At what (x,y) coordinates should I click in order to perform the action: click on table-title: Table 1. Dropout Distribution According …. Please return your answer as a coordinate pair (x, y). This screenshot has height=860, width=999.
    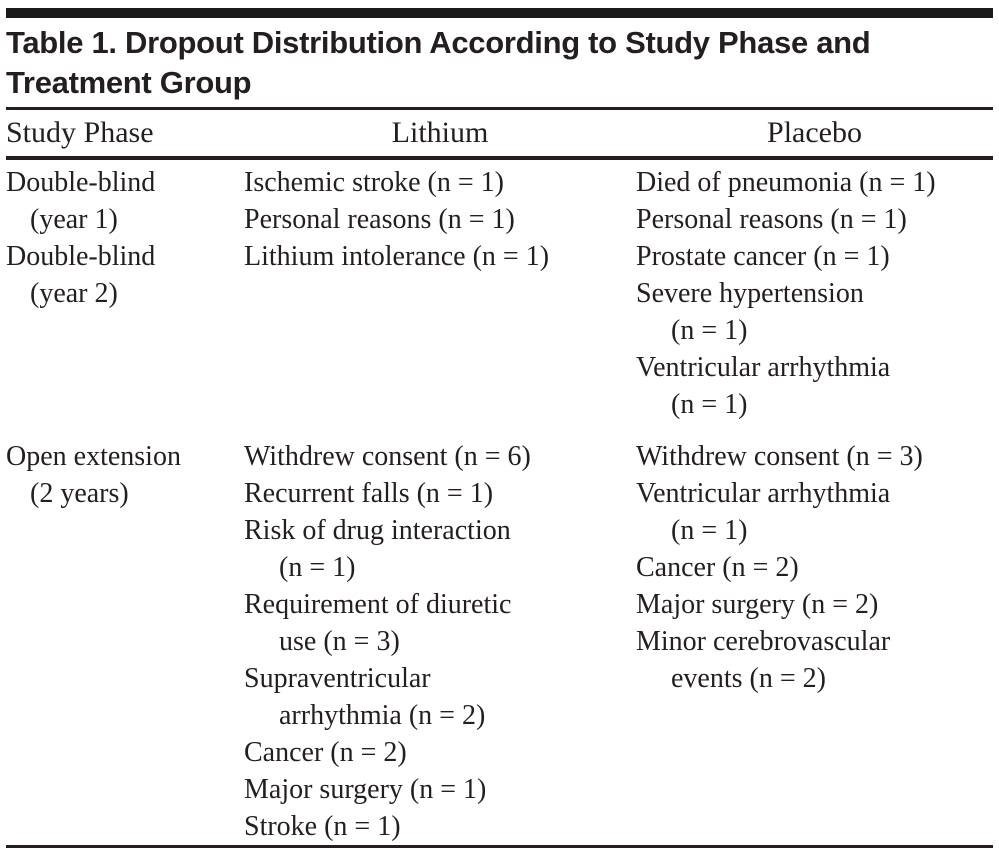
    Looking at the image, I should click on (499, 63).